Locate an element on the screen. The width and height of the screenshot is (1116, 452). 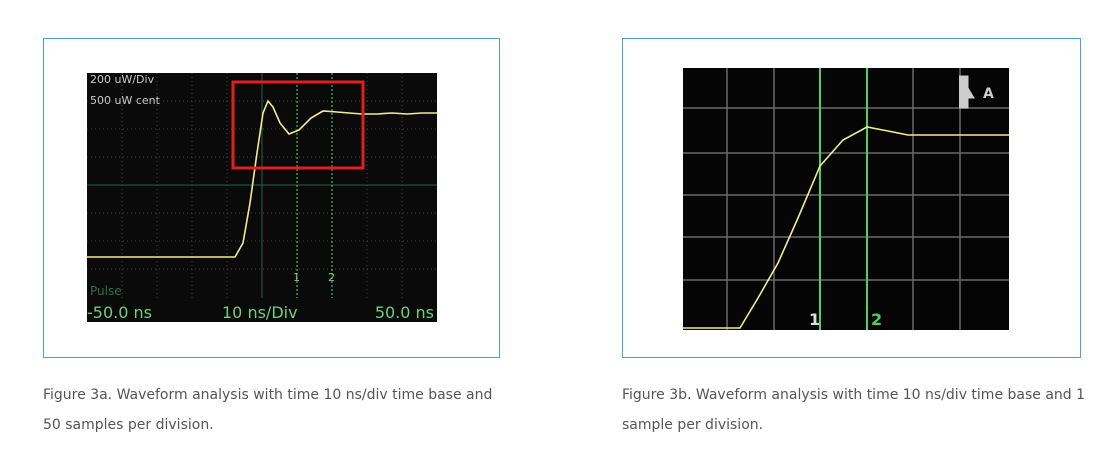
scale-label: 200 uW/Div is located at coordinates (122, 79).